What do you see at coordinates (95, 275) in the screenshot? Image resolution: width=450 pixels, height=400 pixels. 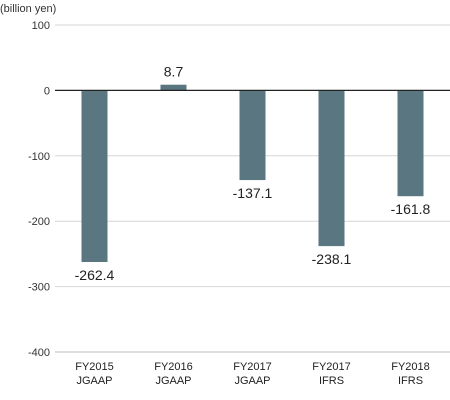 I see `data-label: -262.4` at bounding box center [95, 275].